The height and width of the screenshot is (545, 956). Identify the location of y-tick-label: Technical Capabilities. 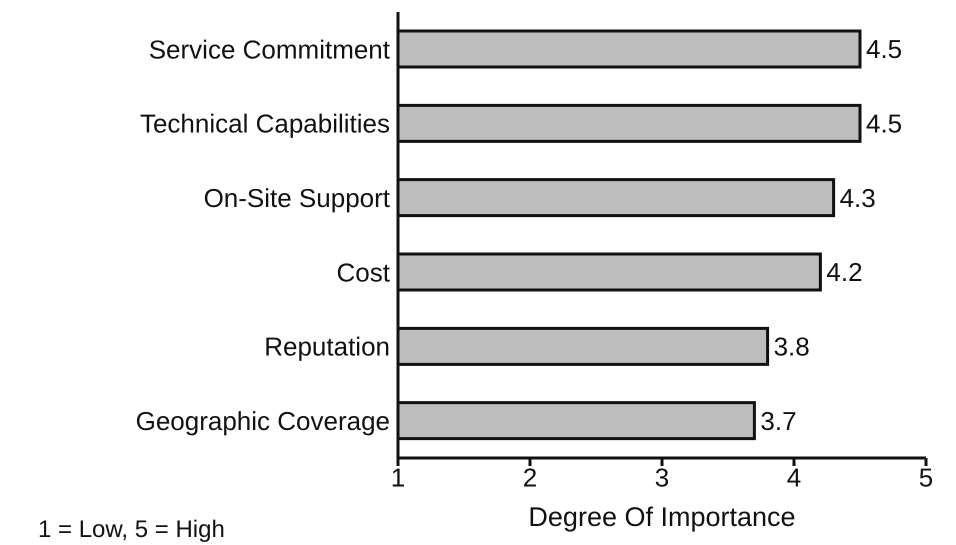
(265, 123).